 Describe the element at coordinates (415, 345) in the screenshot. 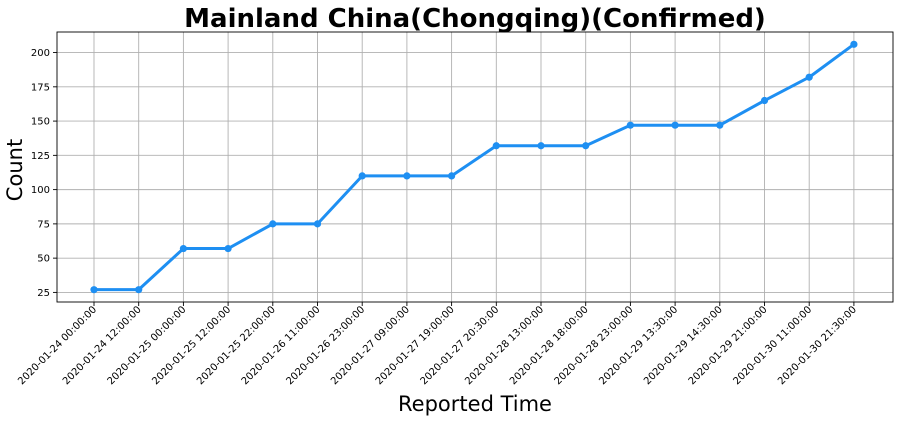

I see `x-tick-label: 2020-01-27 19:00:00` at that location.